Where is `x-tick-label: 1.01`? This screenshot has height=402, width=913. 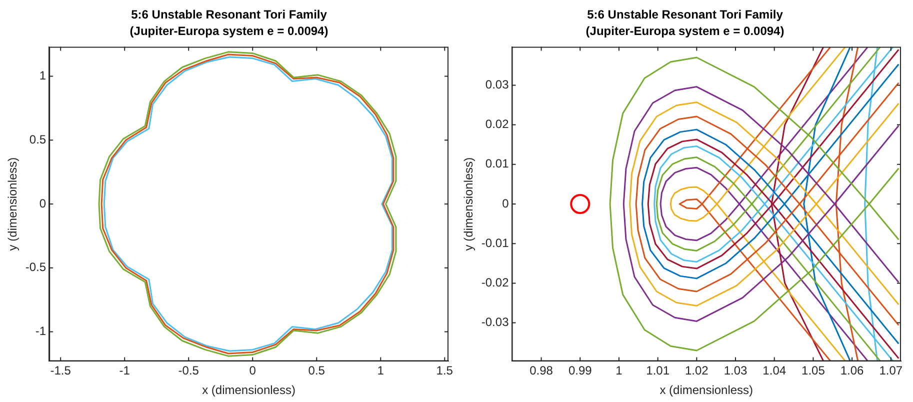 x-tick-label: 1.01 is located at coordinates (658, 371).